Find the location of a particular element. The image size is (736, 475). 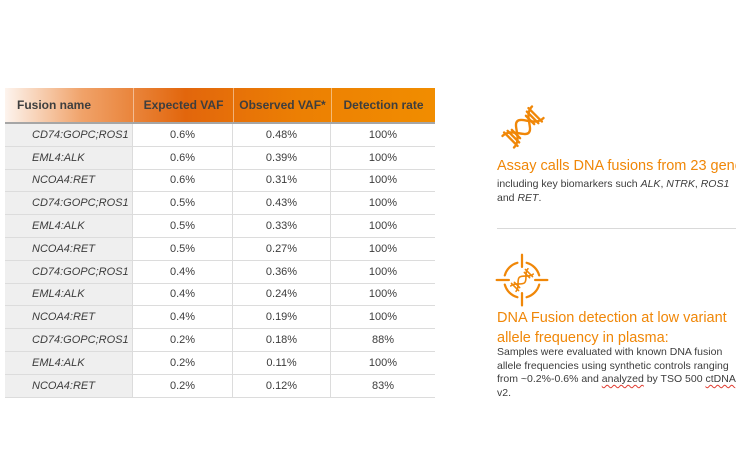

assay-heading: Assay calls DNA fusions from 23 genes is located at coordinates (616, 166).